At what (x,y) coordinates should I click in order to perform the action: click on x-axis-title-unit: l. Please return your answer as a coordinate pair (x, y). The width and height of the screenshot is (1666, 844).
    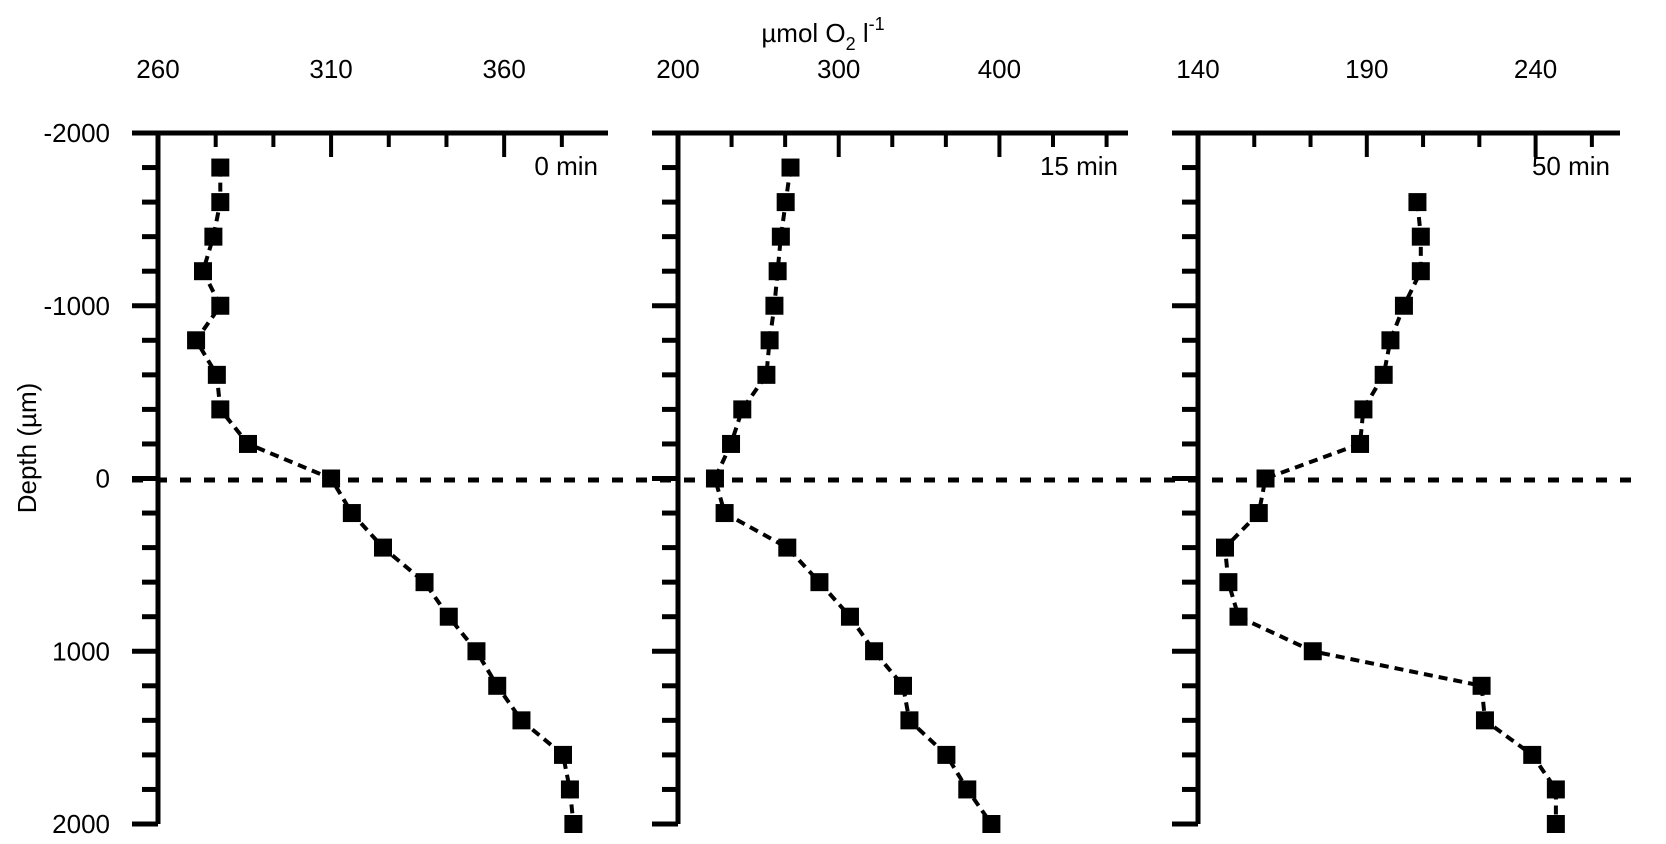
    Looking at the image, I should click on (862, 33).